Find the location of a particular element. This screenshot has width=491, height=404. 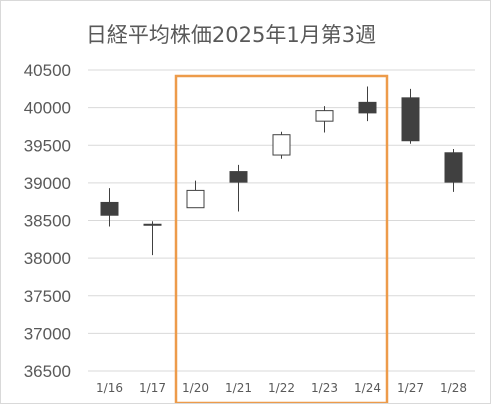

x-tick-label: 1/27 is located at coordinates (410, 388).